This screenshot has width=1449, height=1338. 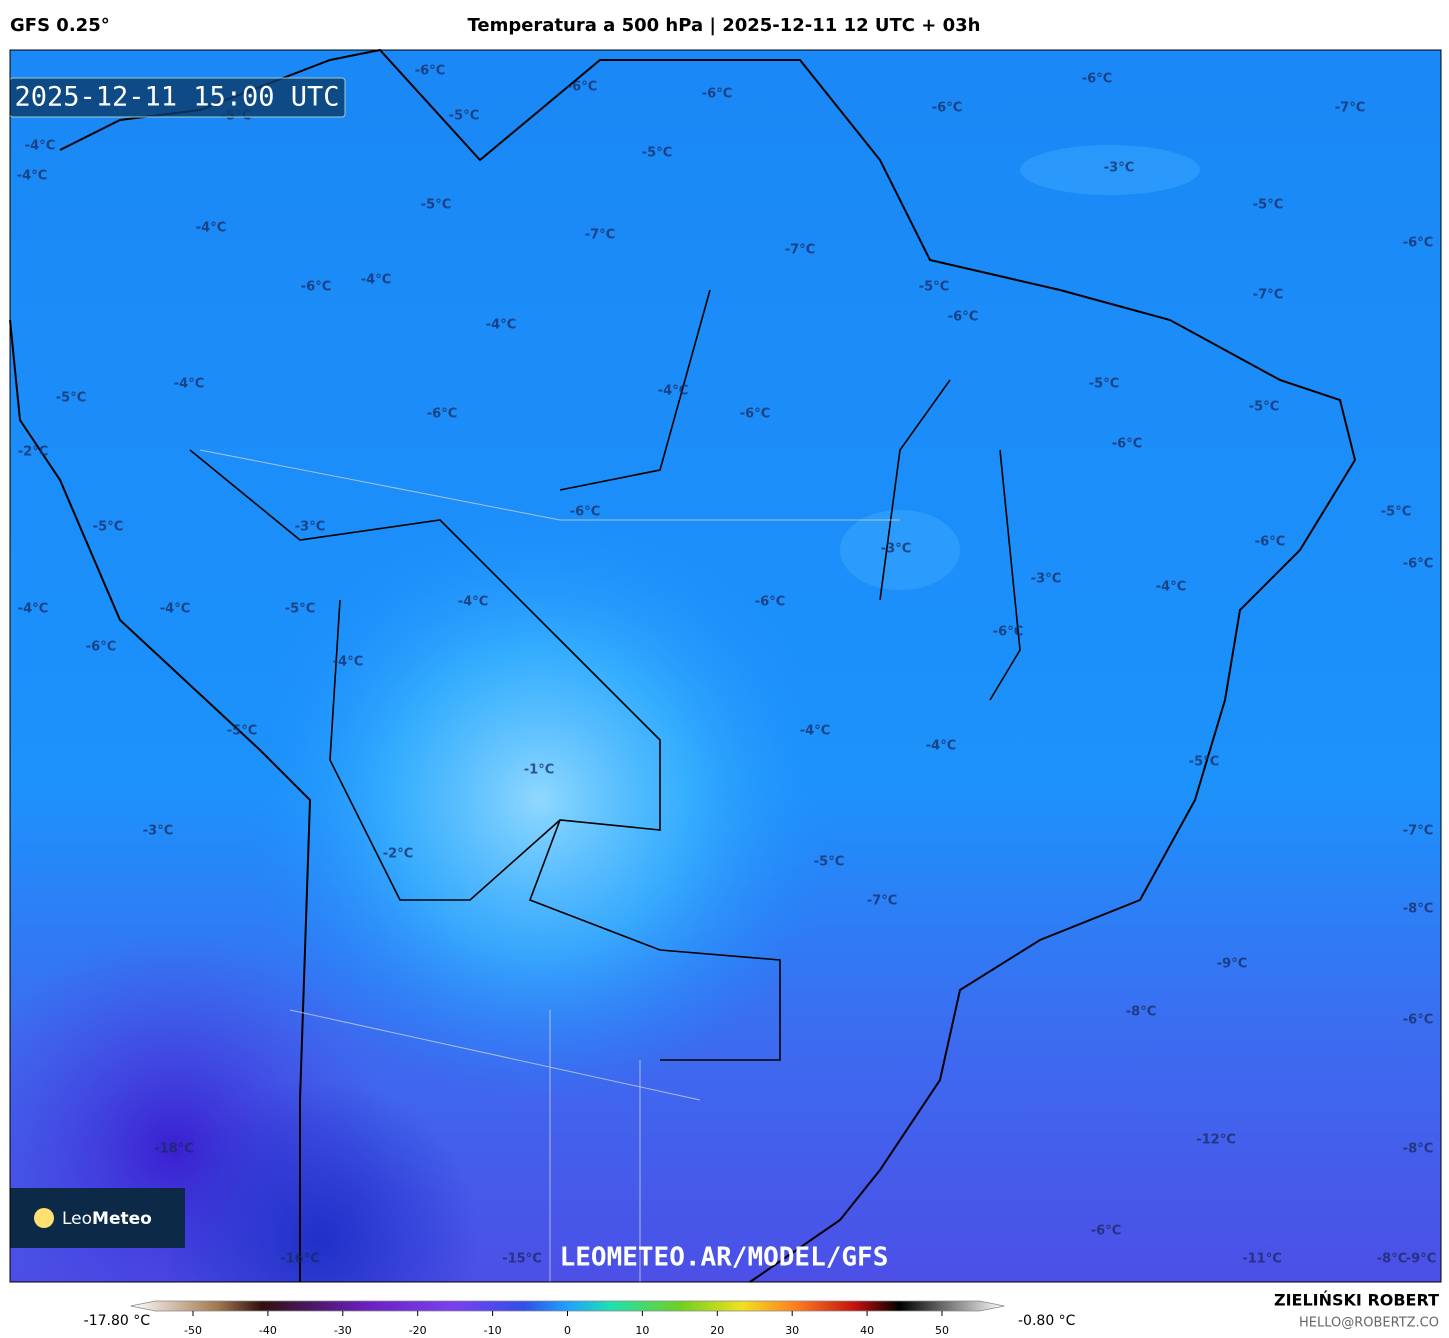 I want to click on colorbar, so click(x=567, y=1306).